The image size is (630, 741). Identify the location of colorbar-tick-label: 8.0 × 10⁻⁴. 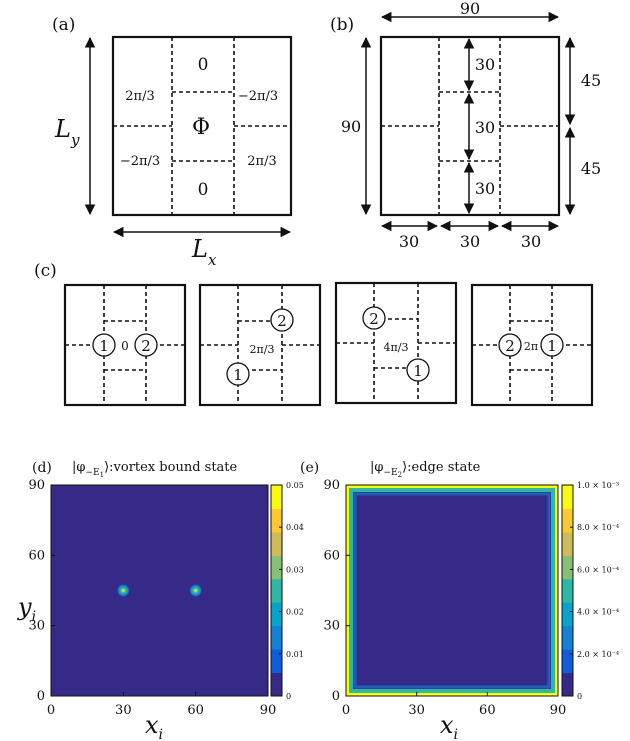
(598, 527).